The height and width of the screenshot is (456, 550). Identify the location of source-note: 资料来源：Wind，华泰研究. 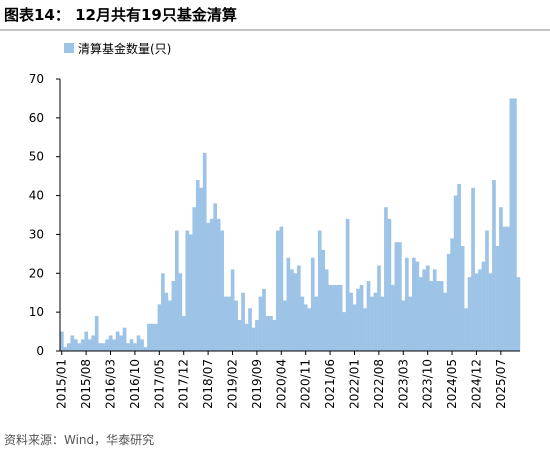
(79, 439).